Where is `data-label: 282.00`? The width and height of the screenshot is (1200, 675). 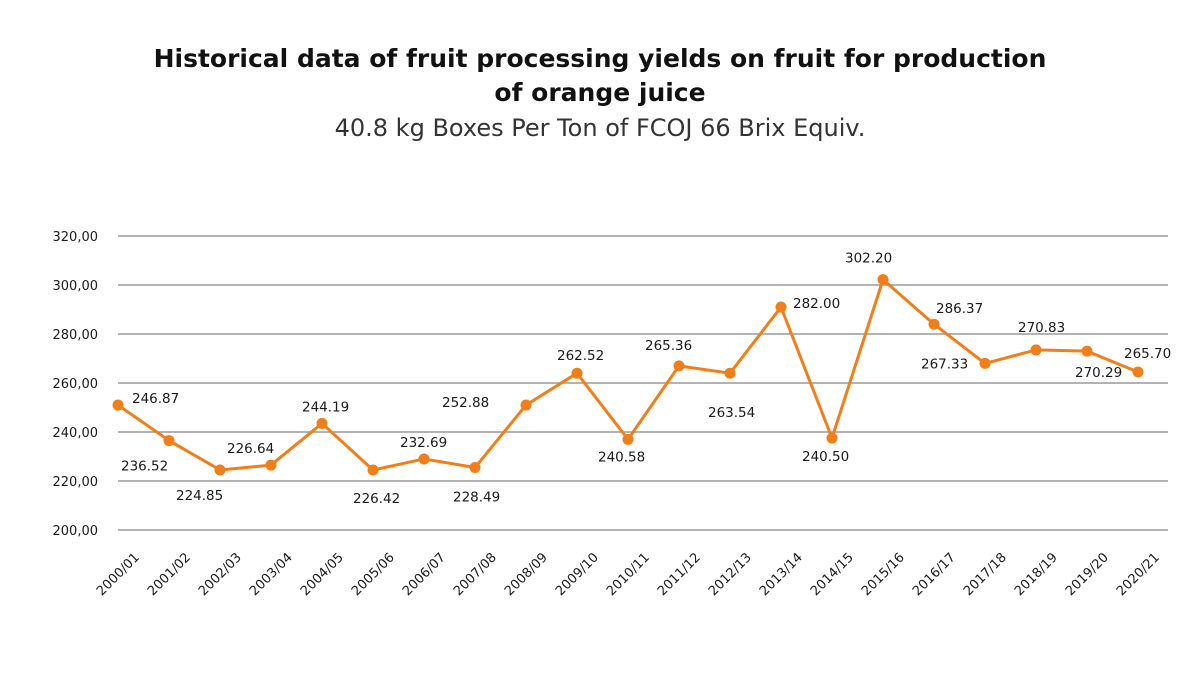 data-label: 282.00 is located at coordinates (816, 304).